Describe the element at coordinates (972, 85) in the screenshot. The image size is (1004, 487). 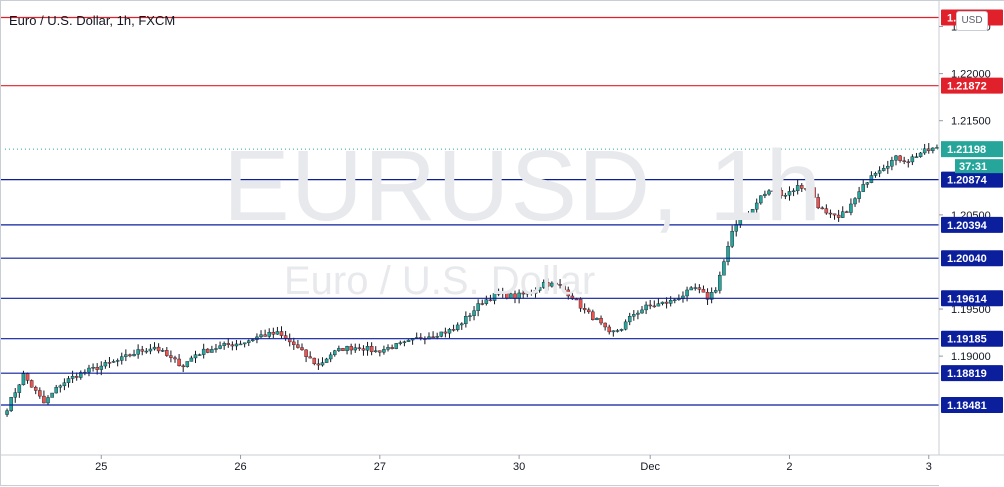
I see `resistance-badge` at that location.